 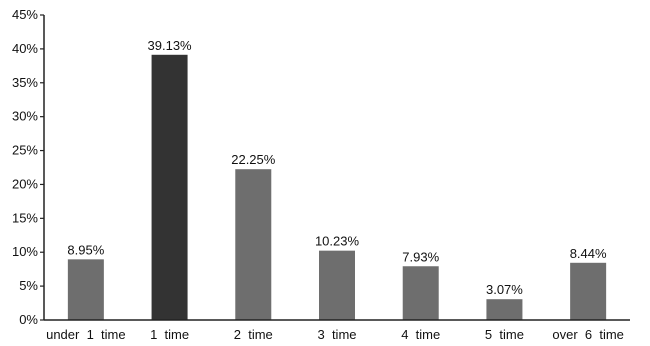 What do you see at coordinates (25, 14) in the screenshot?
I see `y-tick-label: 45%` at bounding box center [25, 14].